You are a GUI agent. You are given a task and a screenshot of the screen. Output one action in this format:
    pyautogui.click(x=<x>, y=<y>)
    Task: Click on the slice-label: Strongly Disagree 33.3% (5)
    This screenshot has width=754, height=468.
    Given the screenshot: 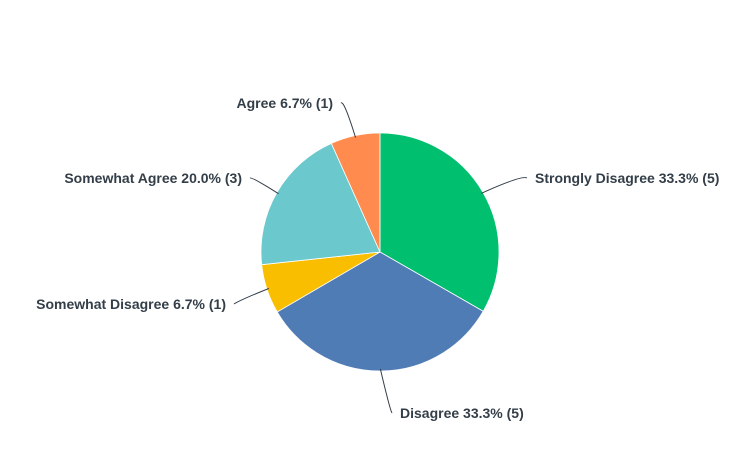 What is the action you would take?
    pyautogui.click(x=627, y=178)
    